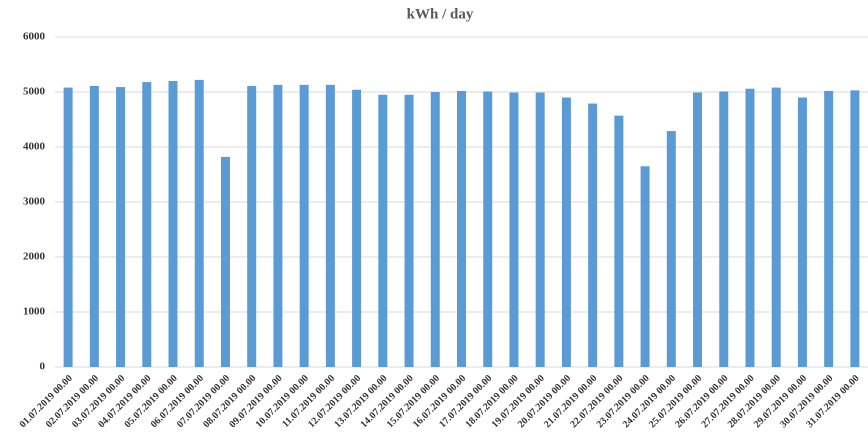 The width and height of the screenshot is (868, 440). I want to click on y-tick-label: 1000, so click(34, 312).